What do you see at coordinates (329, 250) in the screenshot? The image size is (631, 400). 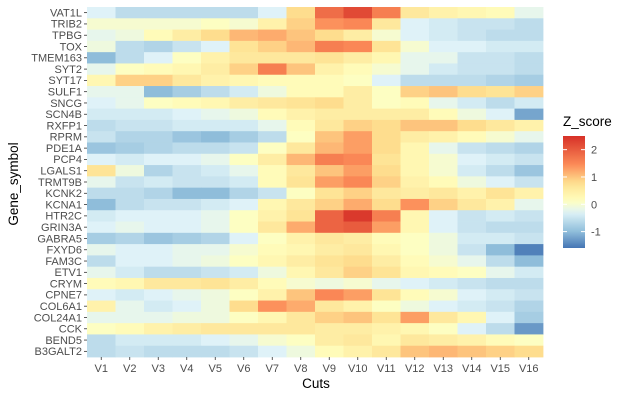 I see `heatmap-cell-fxyd6-v9` at bounding box center [329, 250].